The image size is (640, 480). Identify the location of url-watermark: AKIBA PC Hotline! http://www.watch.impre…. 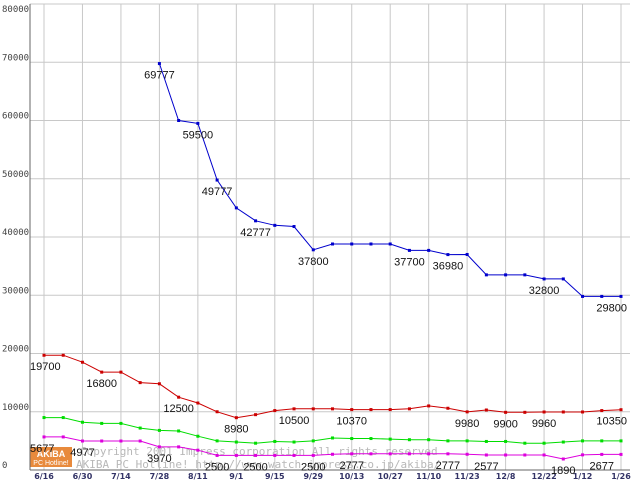
(258, 464).